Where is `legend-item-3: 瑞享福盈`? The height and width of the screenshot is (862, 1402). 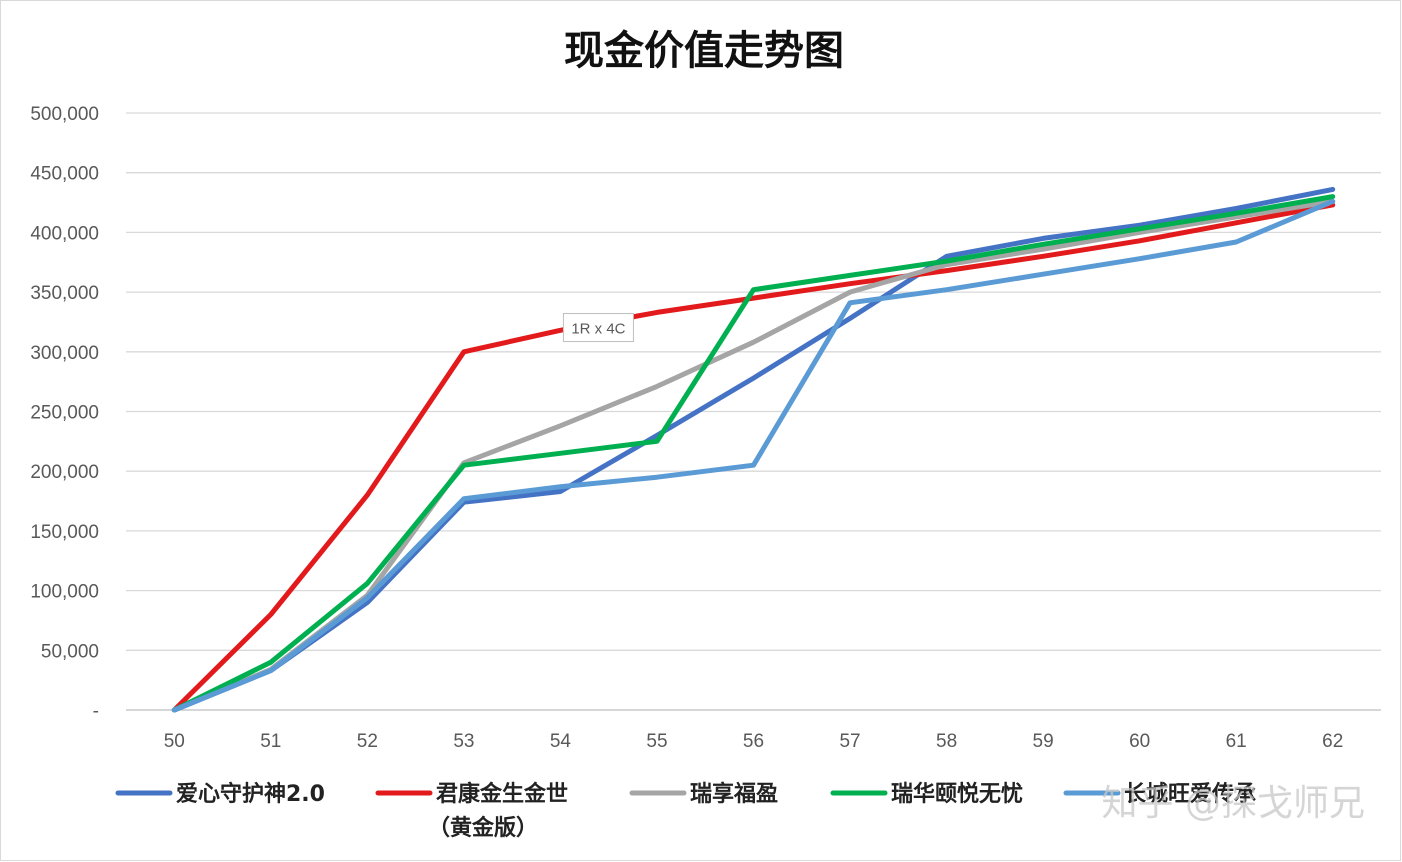
legend-item-3: 瑞享福盈 is located at coordinates (703, 794).